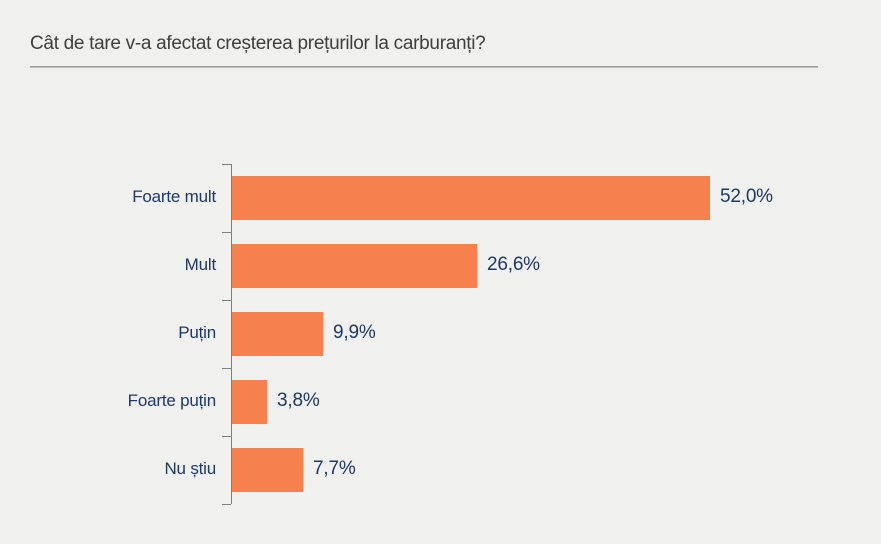  Describe the element at coordinates (298, 400) in the screenshot. I see `value-label: 3,8%` at that location.